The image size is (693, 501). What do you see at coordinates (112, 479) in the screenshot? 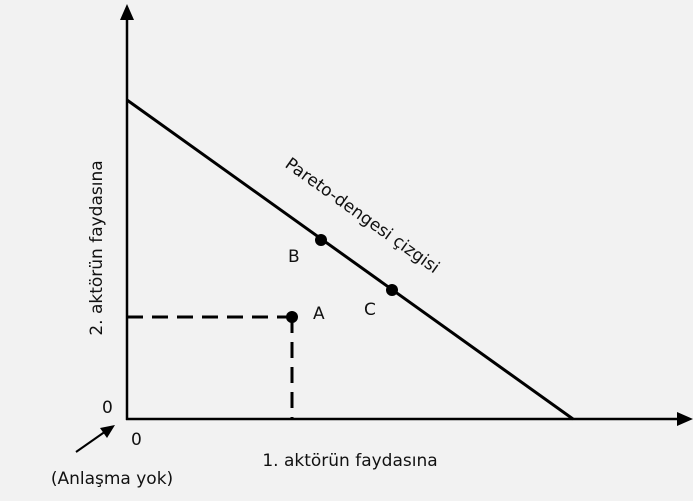
I see `note: (Anlaşma yok)` at bounding box center [112, 479].